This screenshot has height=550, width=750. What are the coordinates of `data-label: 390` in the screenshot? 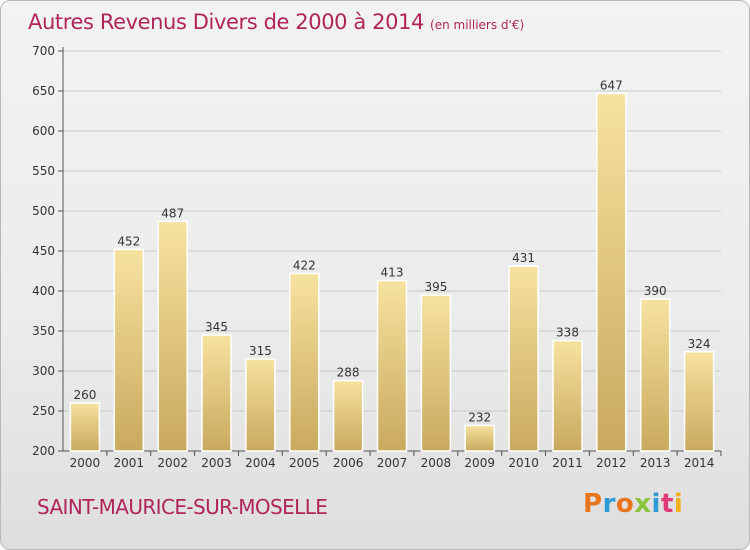 It's located at (655, 291).